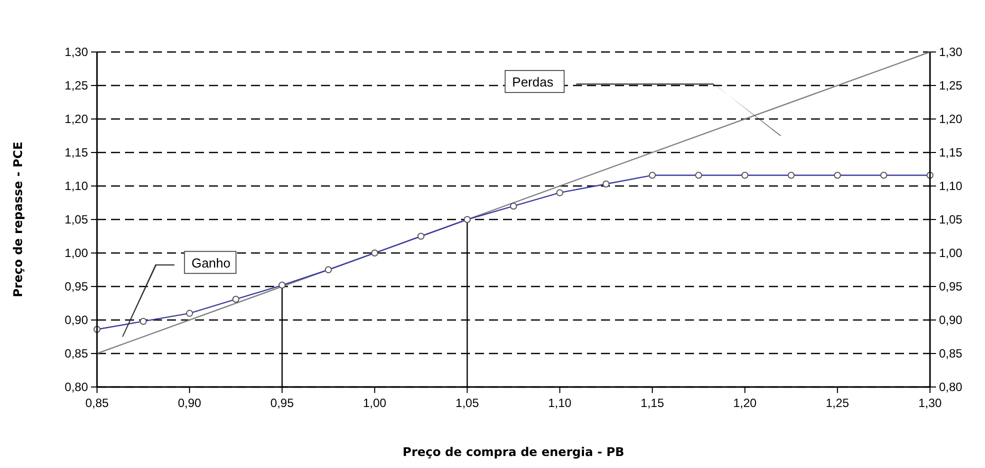 The height and width of the screenshot is (468, 985). Describe the element at coordinates (951, 353) in the screenshot. I see `y2-tick-label: 0,85` at that location.